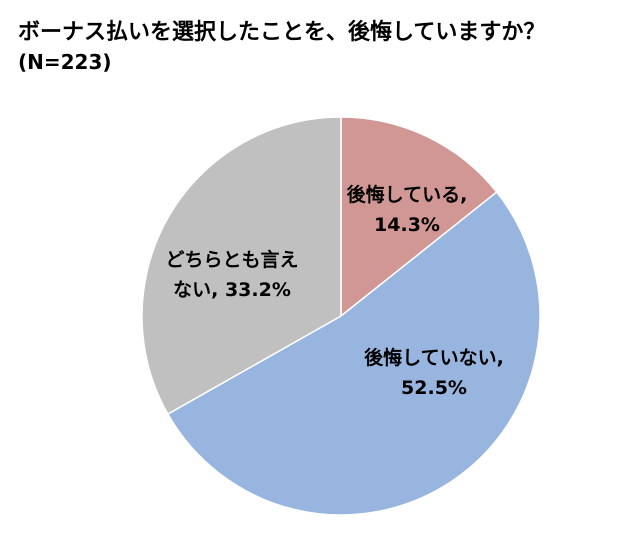 Image resolution: width=636 pixels, height=534 pixels. Describe the element at coordinates (407, 209) in the screenshot. I see `slice-label-1: 後悔している, 14.3%` at that location.